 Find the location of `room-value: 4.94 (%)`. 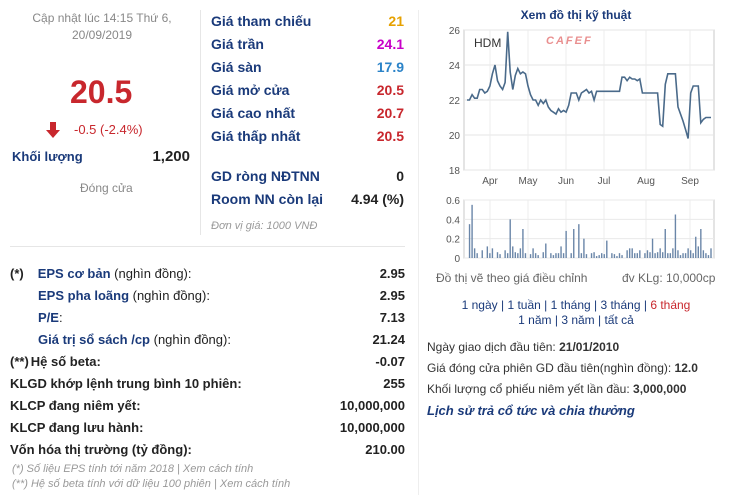

room-value: 4.94 (%) is located at coordinates (377, 199).